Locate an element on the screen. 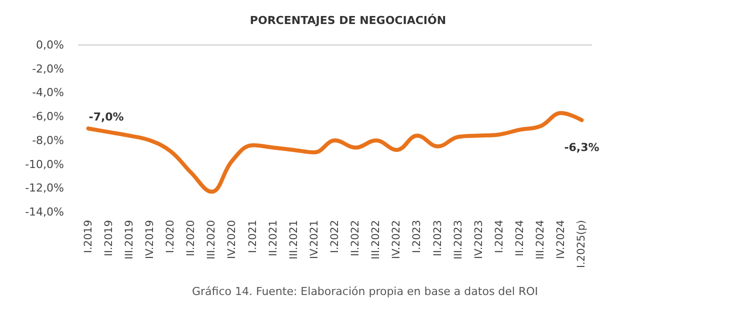  y-tick-label: -8,0% is located at coordinates (48, 140).